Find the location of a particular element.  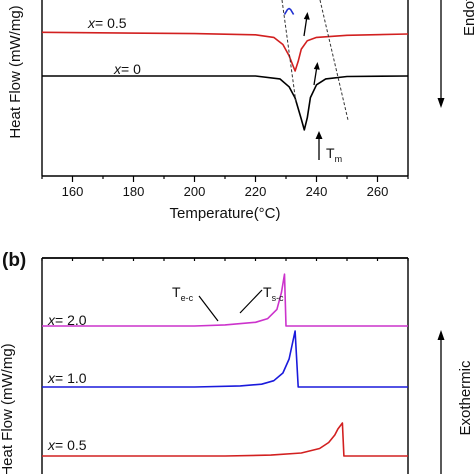

tm-label: Tm is located at coordinates (334, 154).